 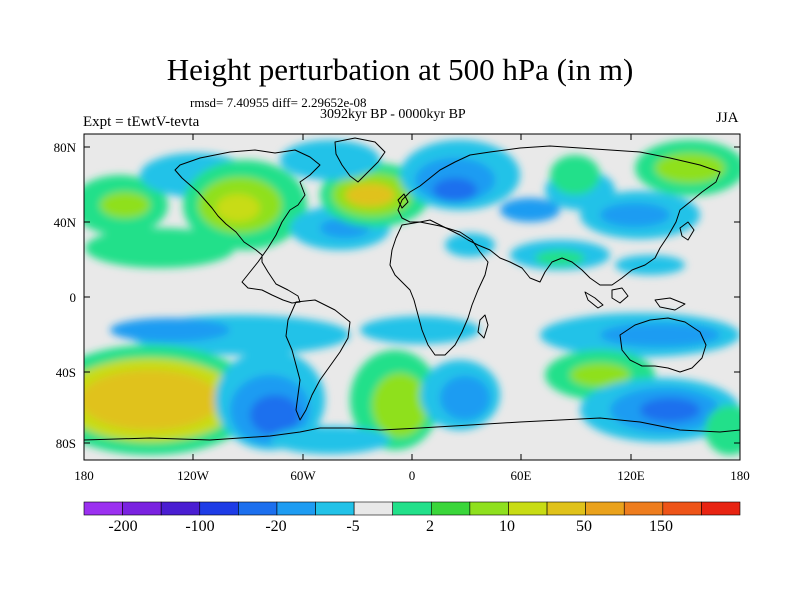 What do you see at coordinates (278, 102) in the screenshot?
I see `stats-text: rmsd= 7.40955 diff= 2.29652e-08` at bounding box center [278, 102].